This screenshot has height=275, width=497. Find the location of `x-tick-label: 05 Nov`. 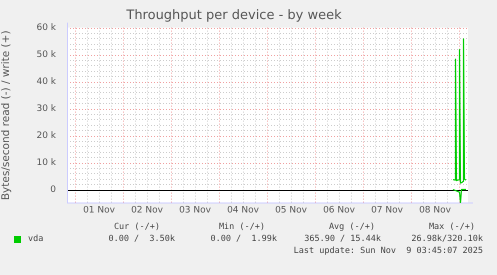

x-tick-label: 05 Nov is located at coordinates (291, 211).